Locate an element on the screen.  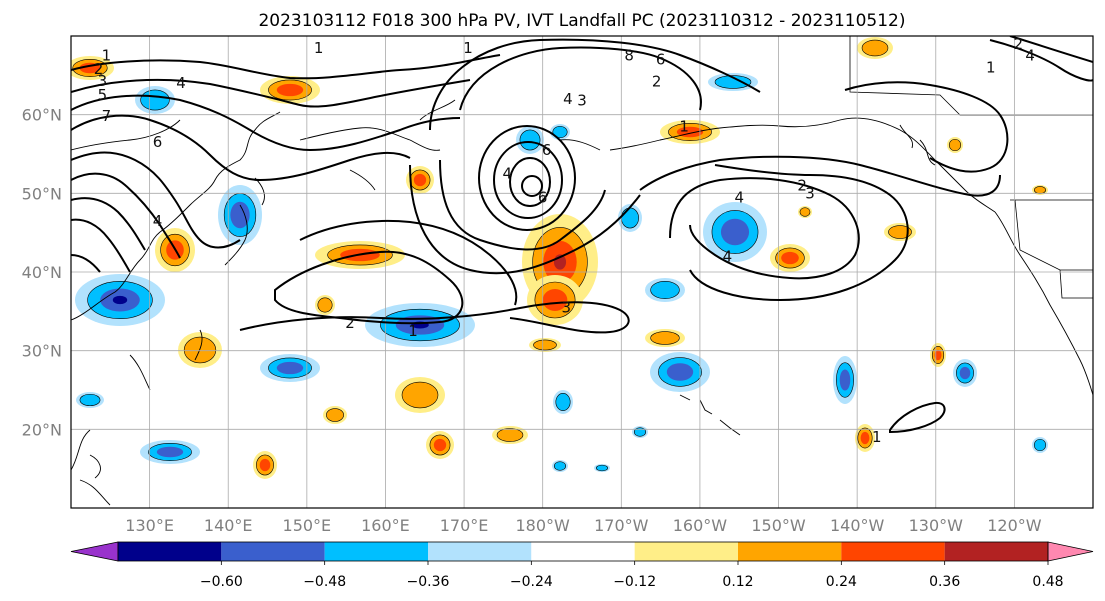
longitude-label: 160°E is located at coordinates (385, 525).